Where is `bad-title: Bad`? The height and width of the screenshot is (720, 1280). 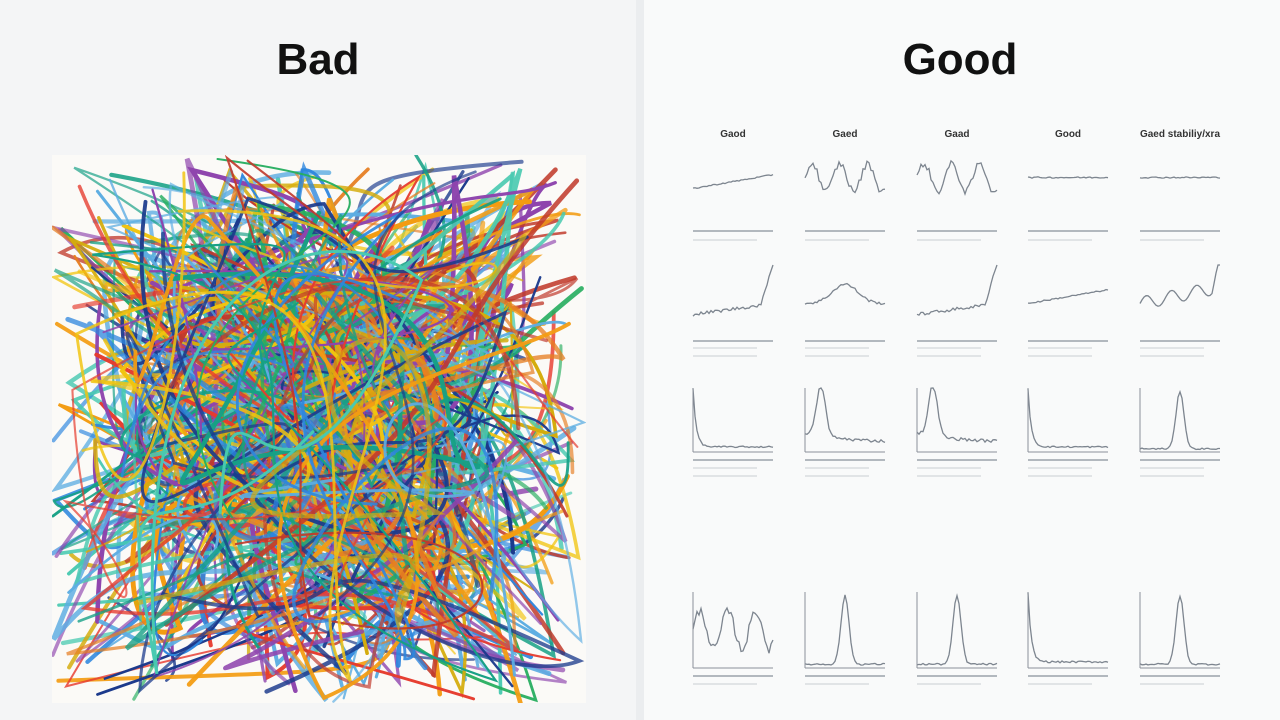
bad-title: Bad is located at coordinates (317, 59).